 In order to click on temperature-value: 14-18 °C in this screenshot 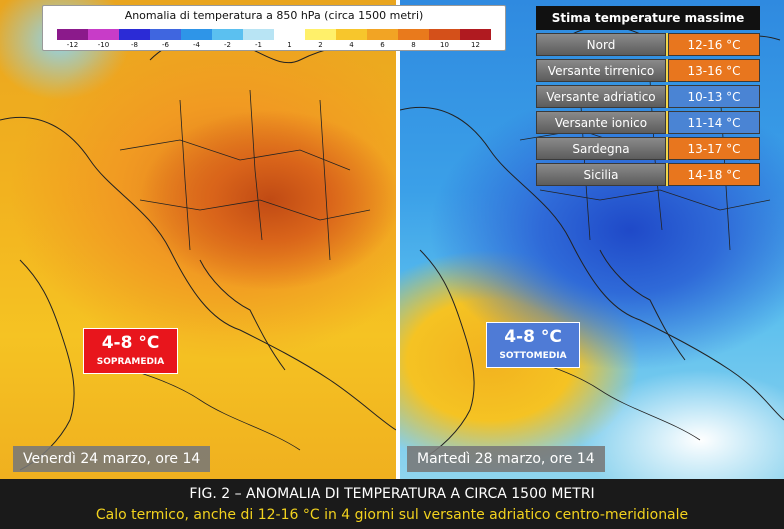, I will do `click(714, 174)`.